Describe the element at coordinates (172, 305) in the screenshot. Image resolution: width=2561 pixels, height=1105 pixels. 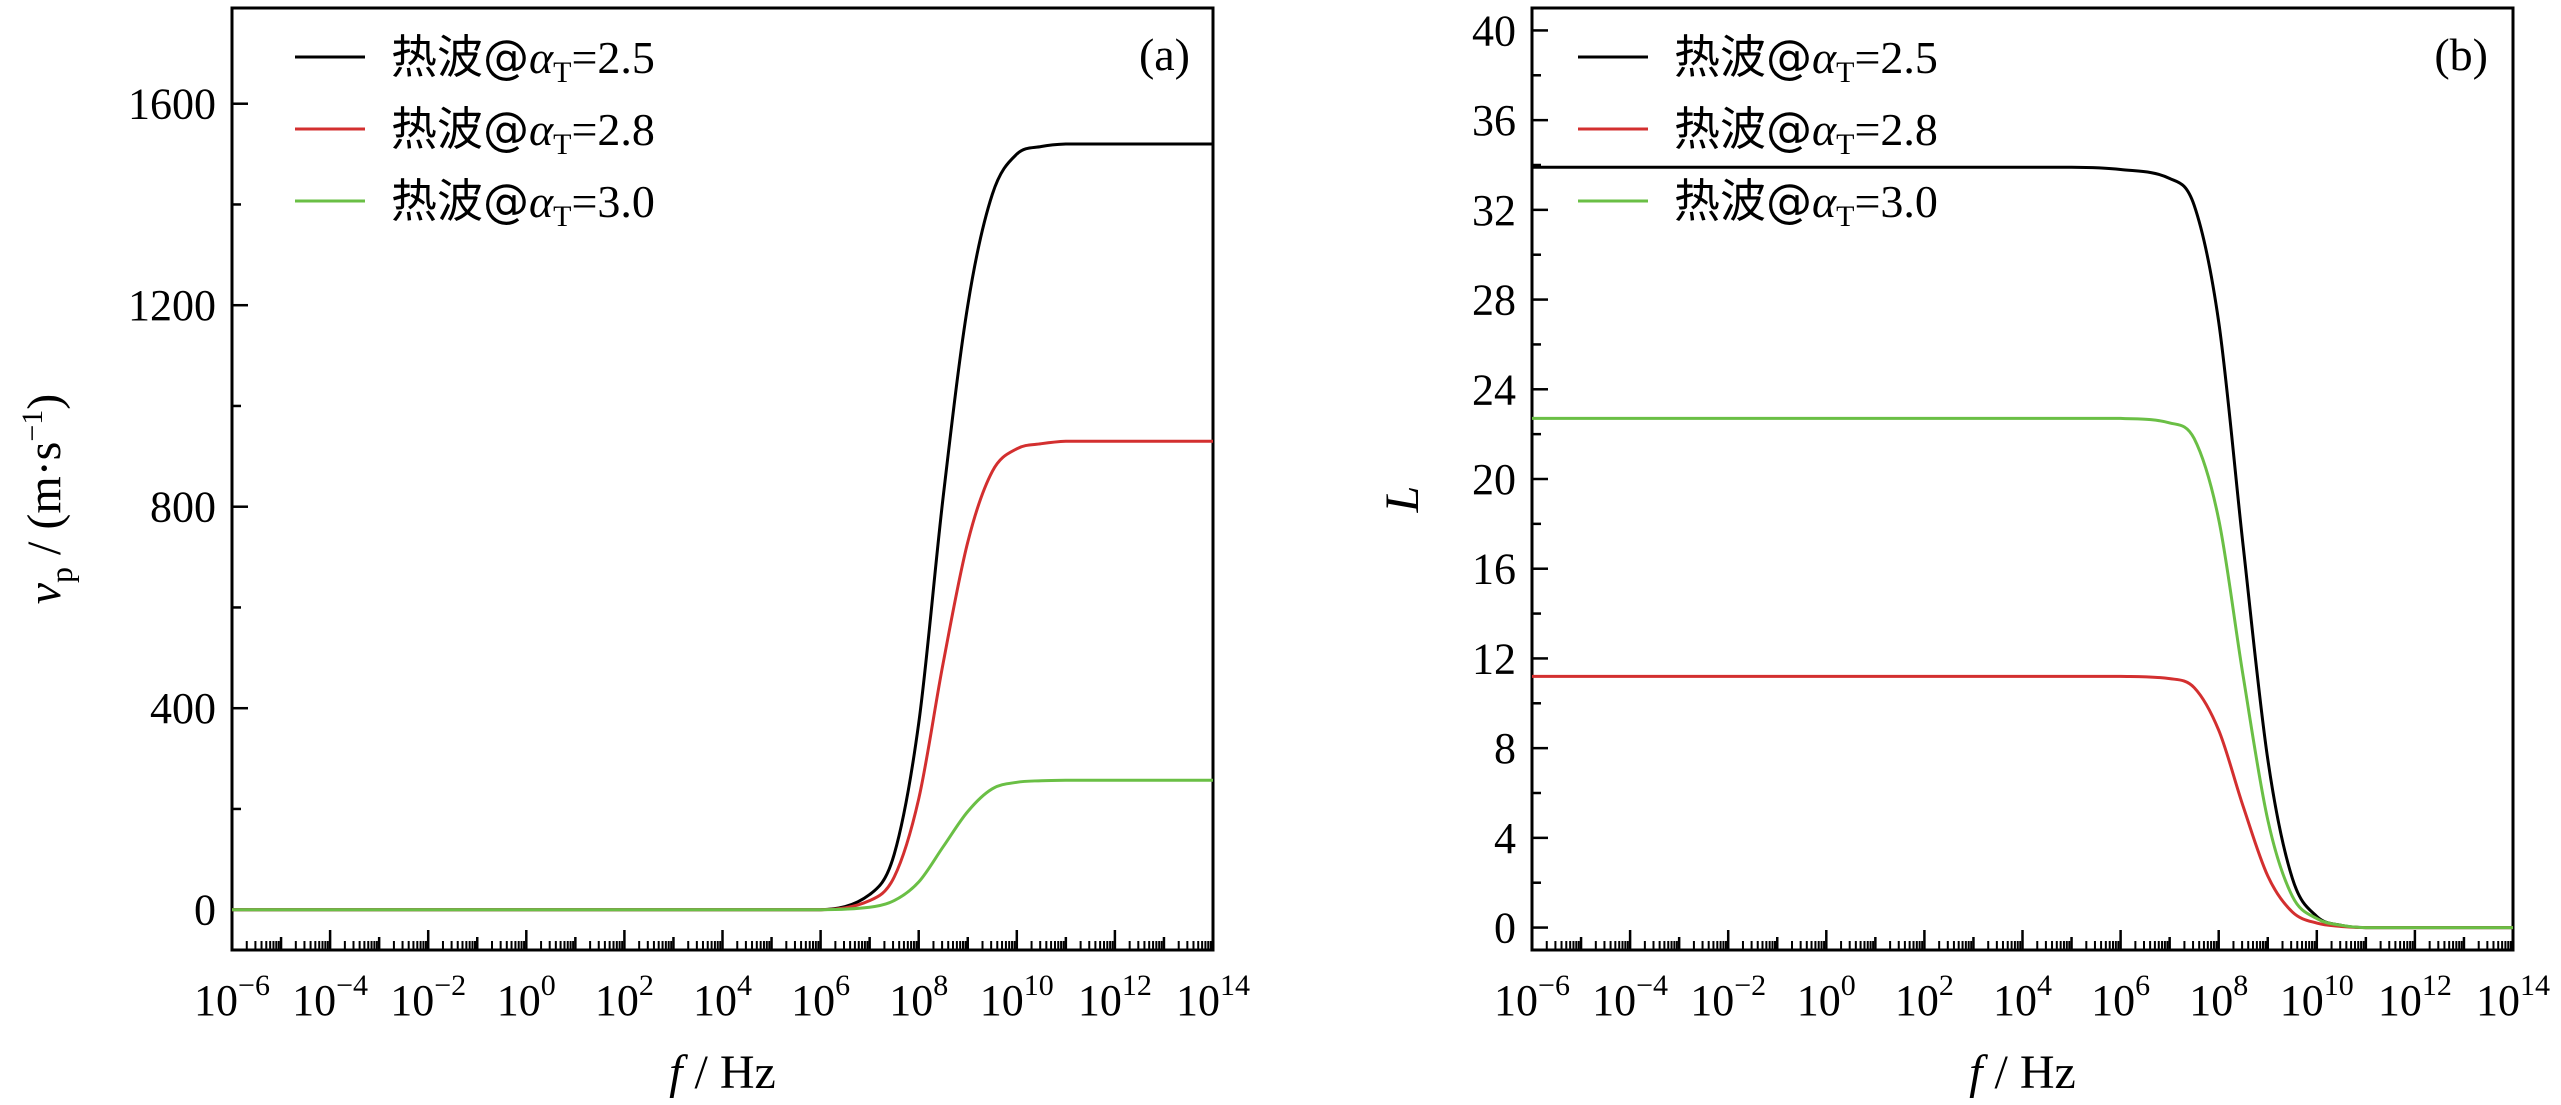
I see `y-tick-label: 1200` at that location.